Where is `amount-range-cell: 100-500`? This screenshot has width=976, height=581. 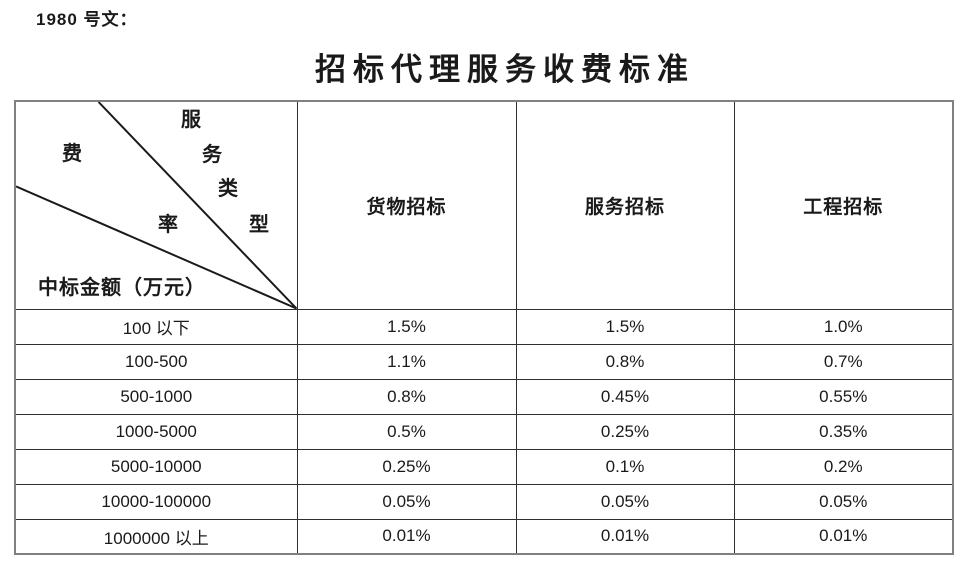 amount-range-cell: 100-500 is located at coordinates (156, 361).